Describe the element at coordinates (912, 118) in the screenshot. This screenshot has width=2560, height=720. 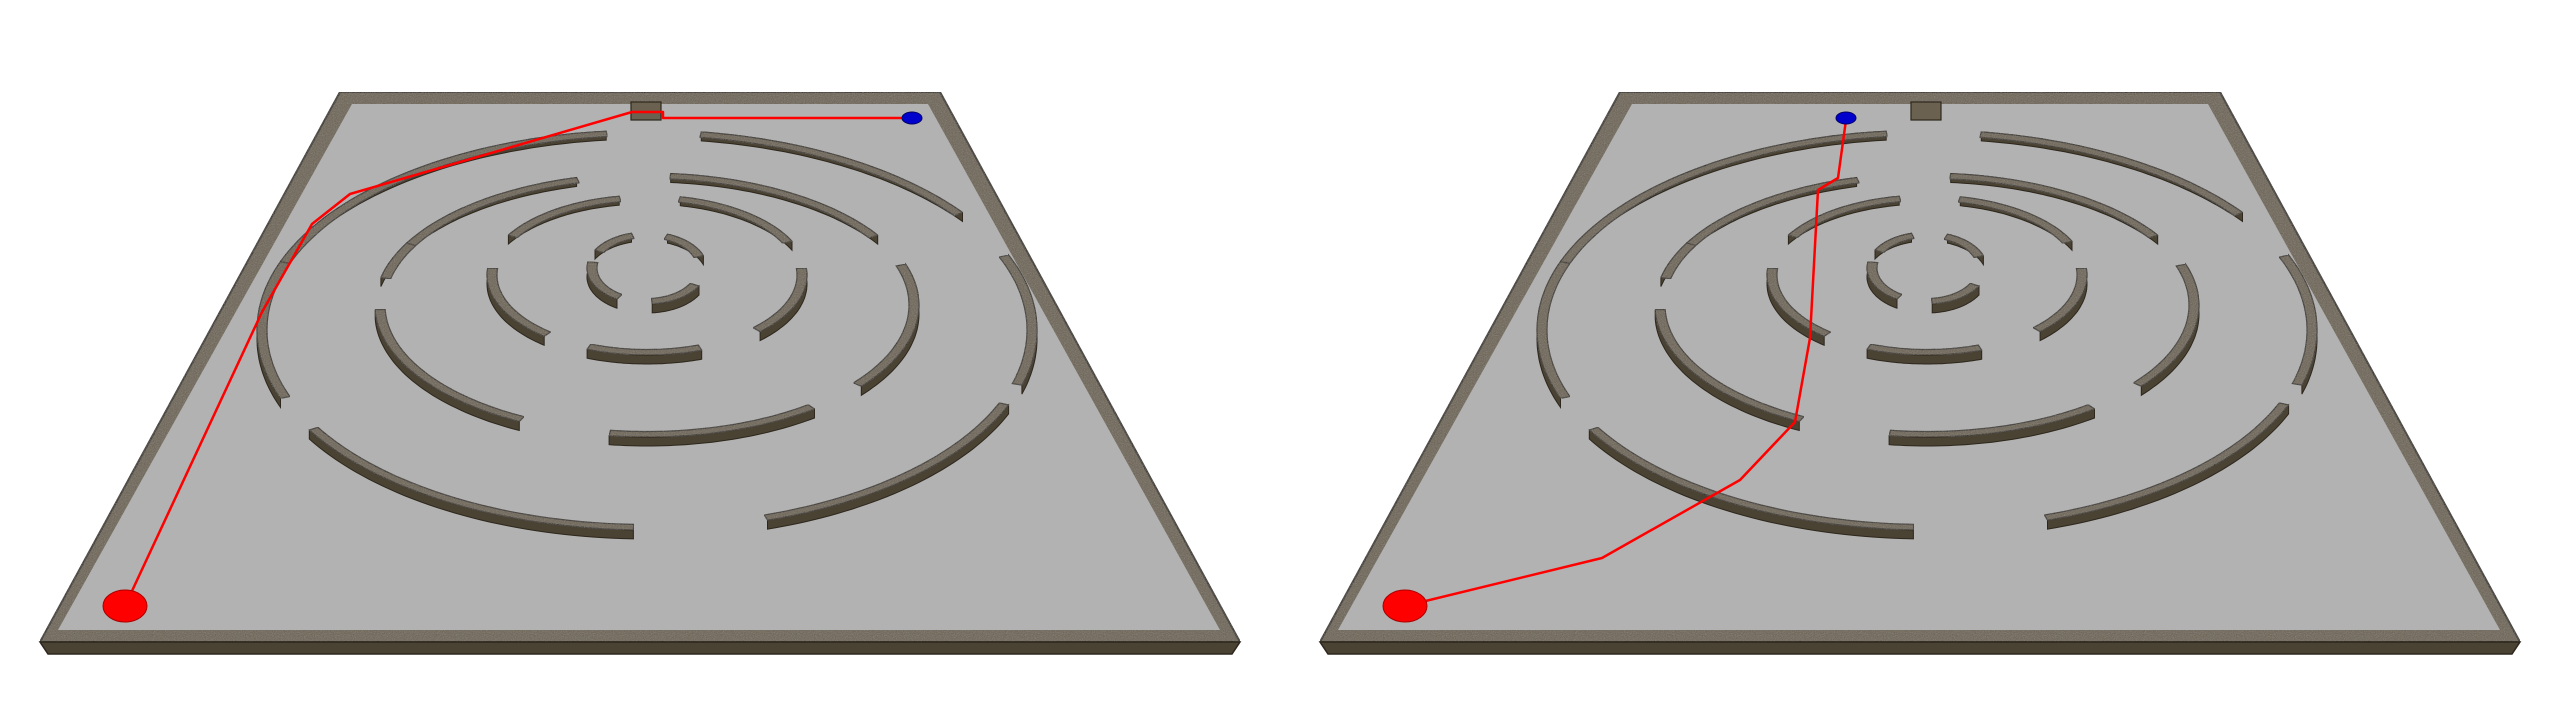
I see `goal-marker-left` at that location.